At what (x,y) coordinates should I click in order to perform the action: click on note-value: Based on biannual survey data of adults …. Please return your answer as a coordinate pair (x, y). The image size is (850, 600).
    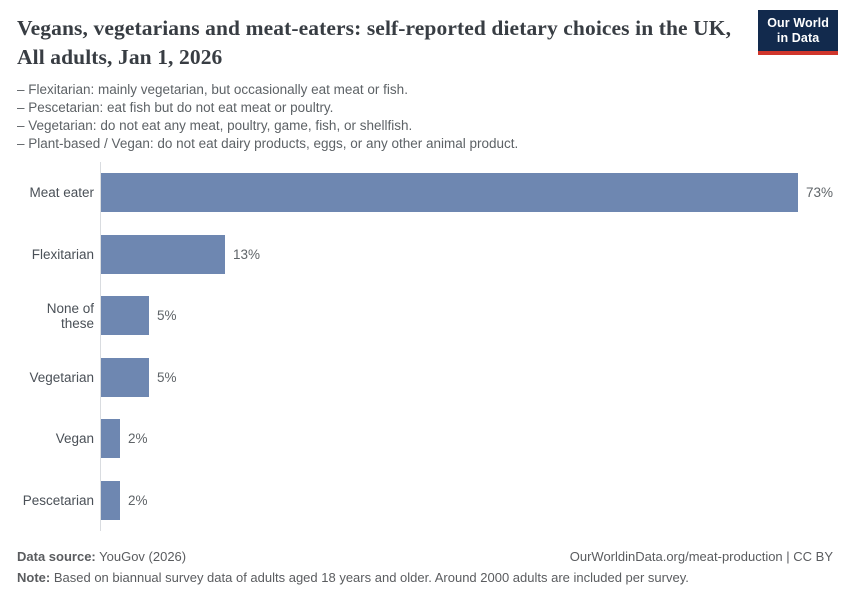
    Looking at the image, I should click on (371, 577).